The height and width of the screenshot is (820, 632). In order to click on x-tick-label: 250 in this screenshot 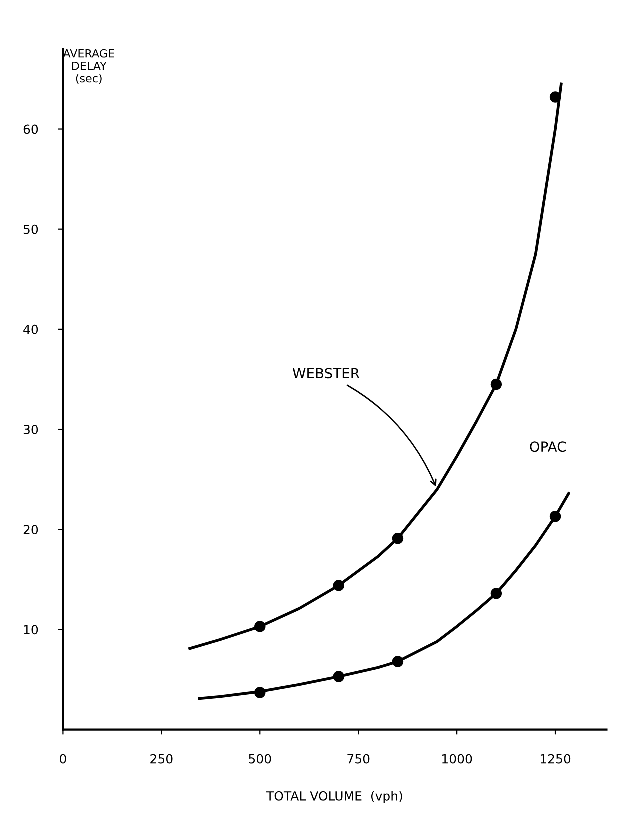, I will do `click(161, 759)`.